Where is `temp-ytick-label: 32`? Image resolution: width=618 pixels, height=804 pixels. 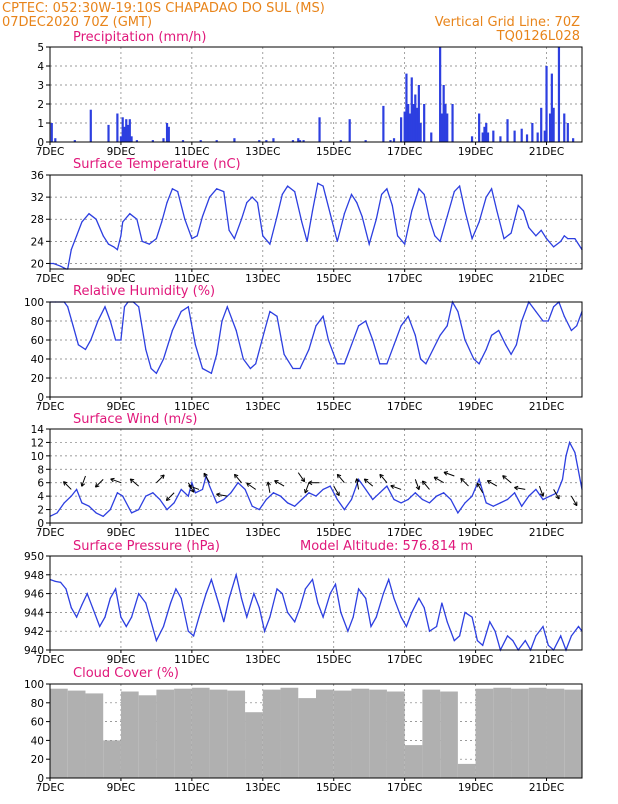
temp-ytick-label: 32 is located at coordinates (37, 198).